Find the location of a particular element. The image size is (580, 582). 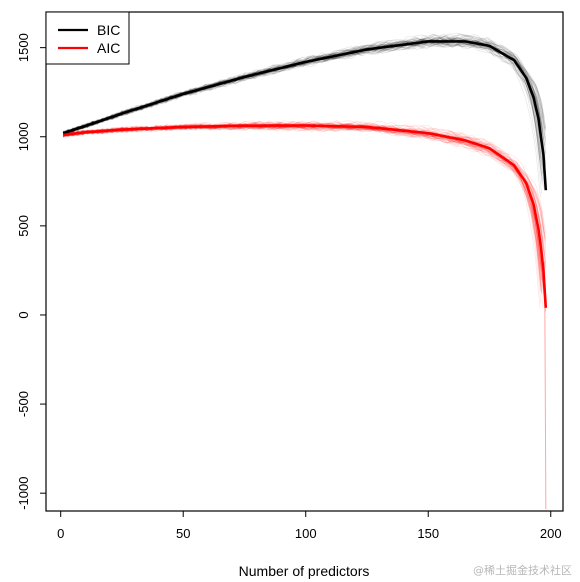

y-tick-label: 1000 is located at coordinates (23, 136).